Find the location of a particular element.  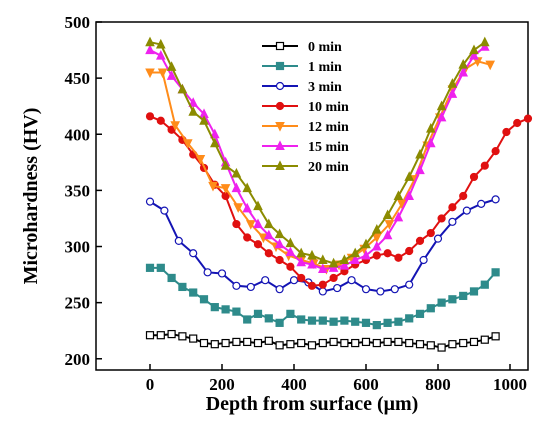

legend-label-12-min: 12 min is located at coordinates (328, 127).